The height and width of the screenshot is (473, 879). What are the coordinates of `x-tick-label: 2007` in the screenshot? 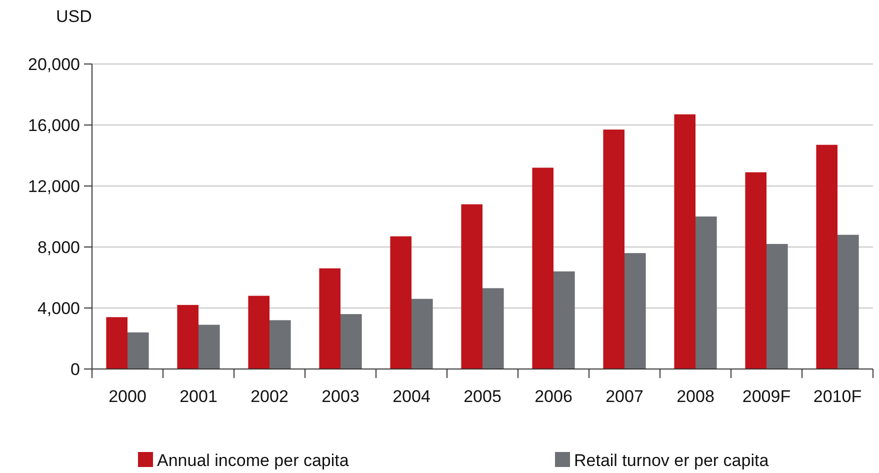 It's located at (625, 396).